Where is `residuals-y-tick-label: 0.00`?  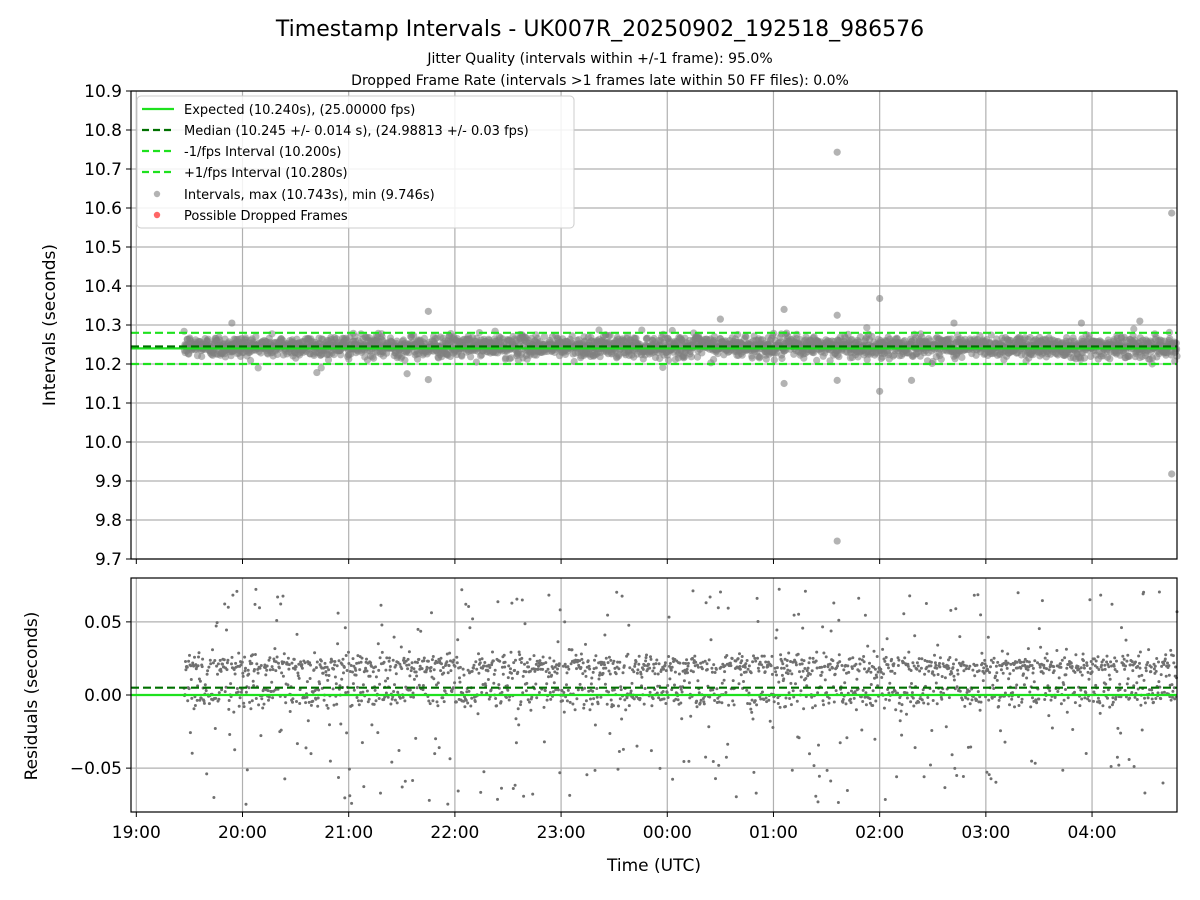
residuals-y-tick-label: 0.00 is located at coordinates (103, 696).